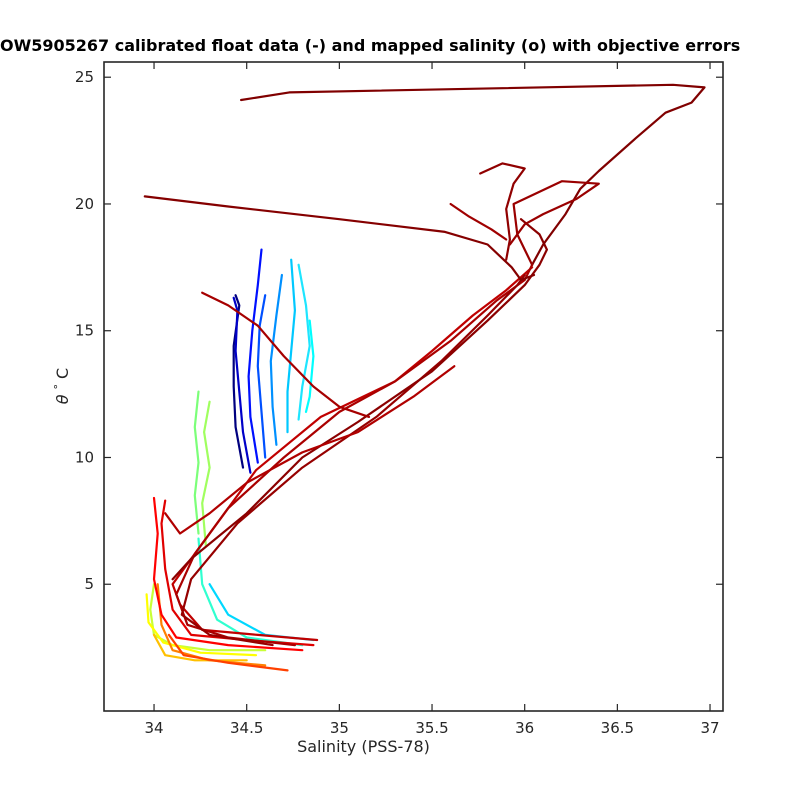 The image size is (800, 800). I want to click on y-axis-label: θ ° C, so click(62, 386).